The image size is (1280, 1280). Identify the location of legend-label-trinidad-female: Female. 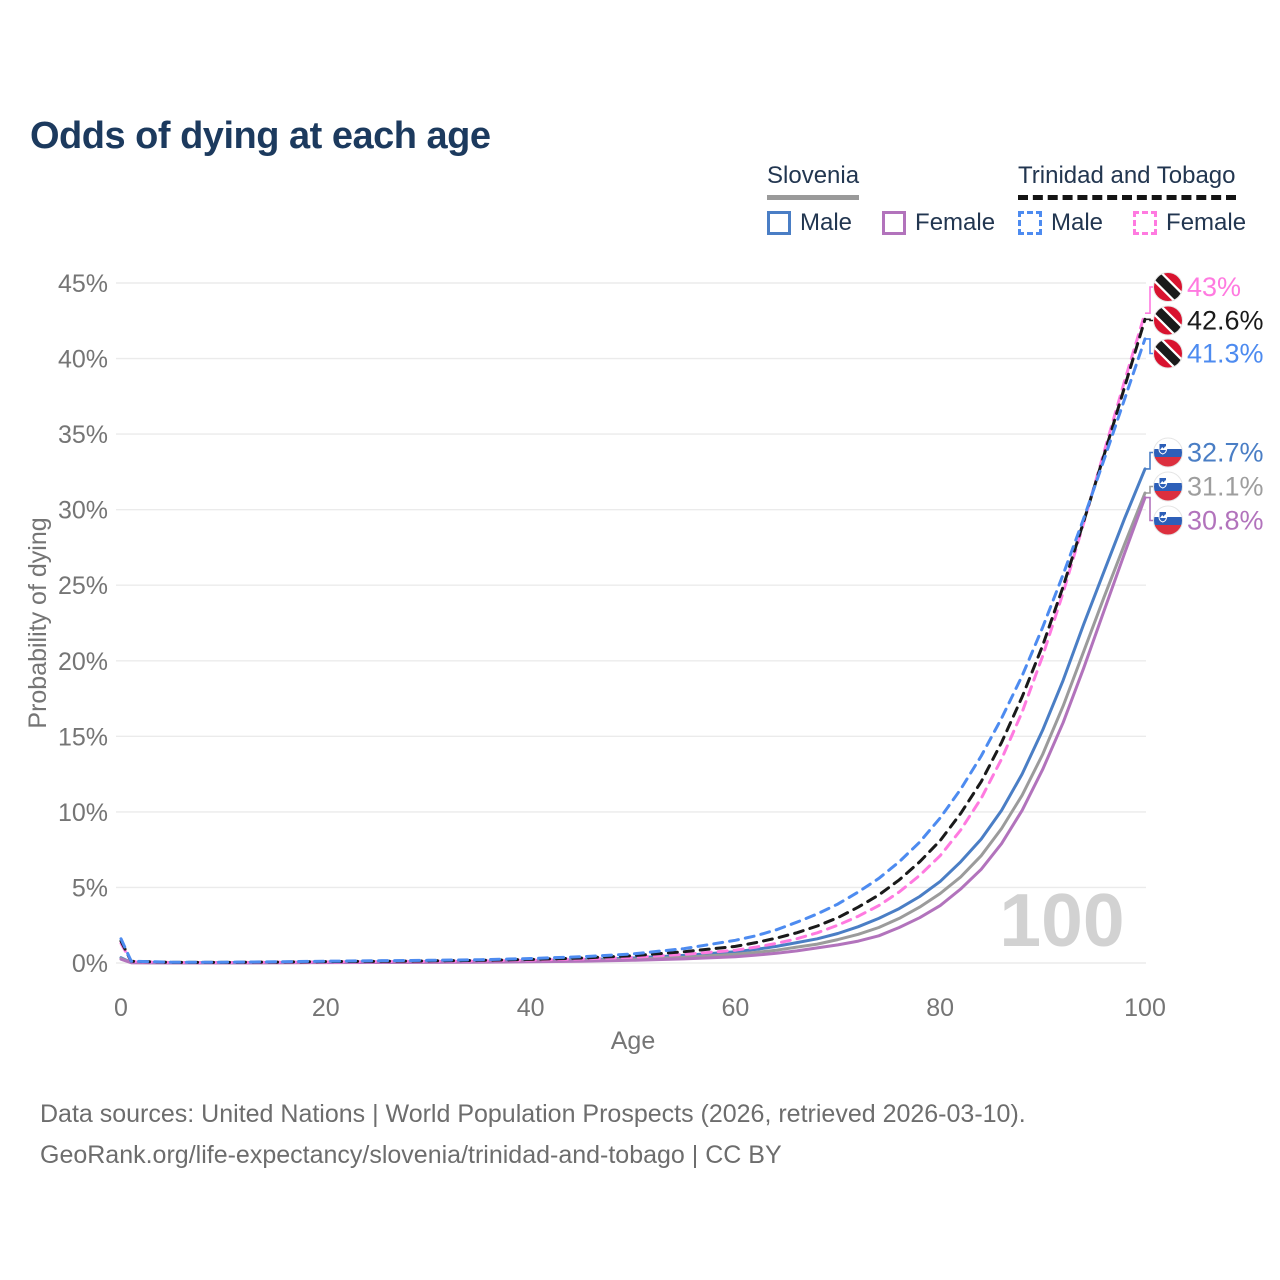
(1206, 222).